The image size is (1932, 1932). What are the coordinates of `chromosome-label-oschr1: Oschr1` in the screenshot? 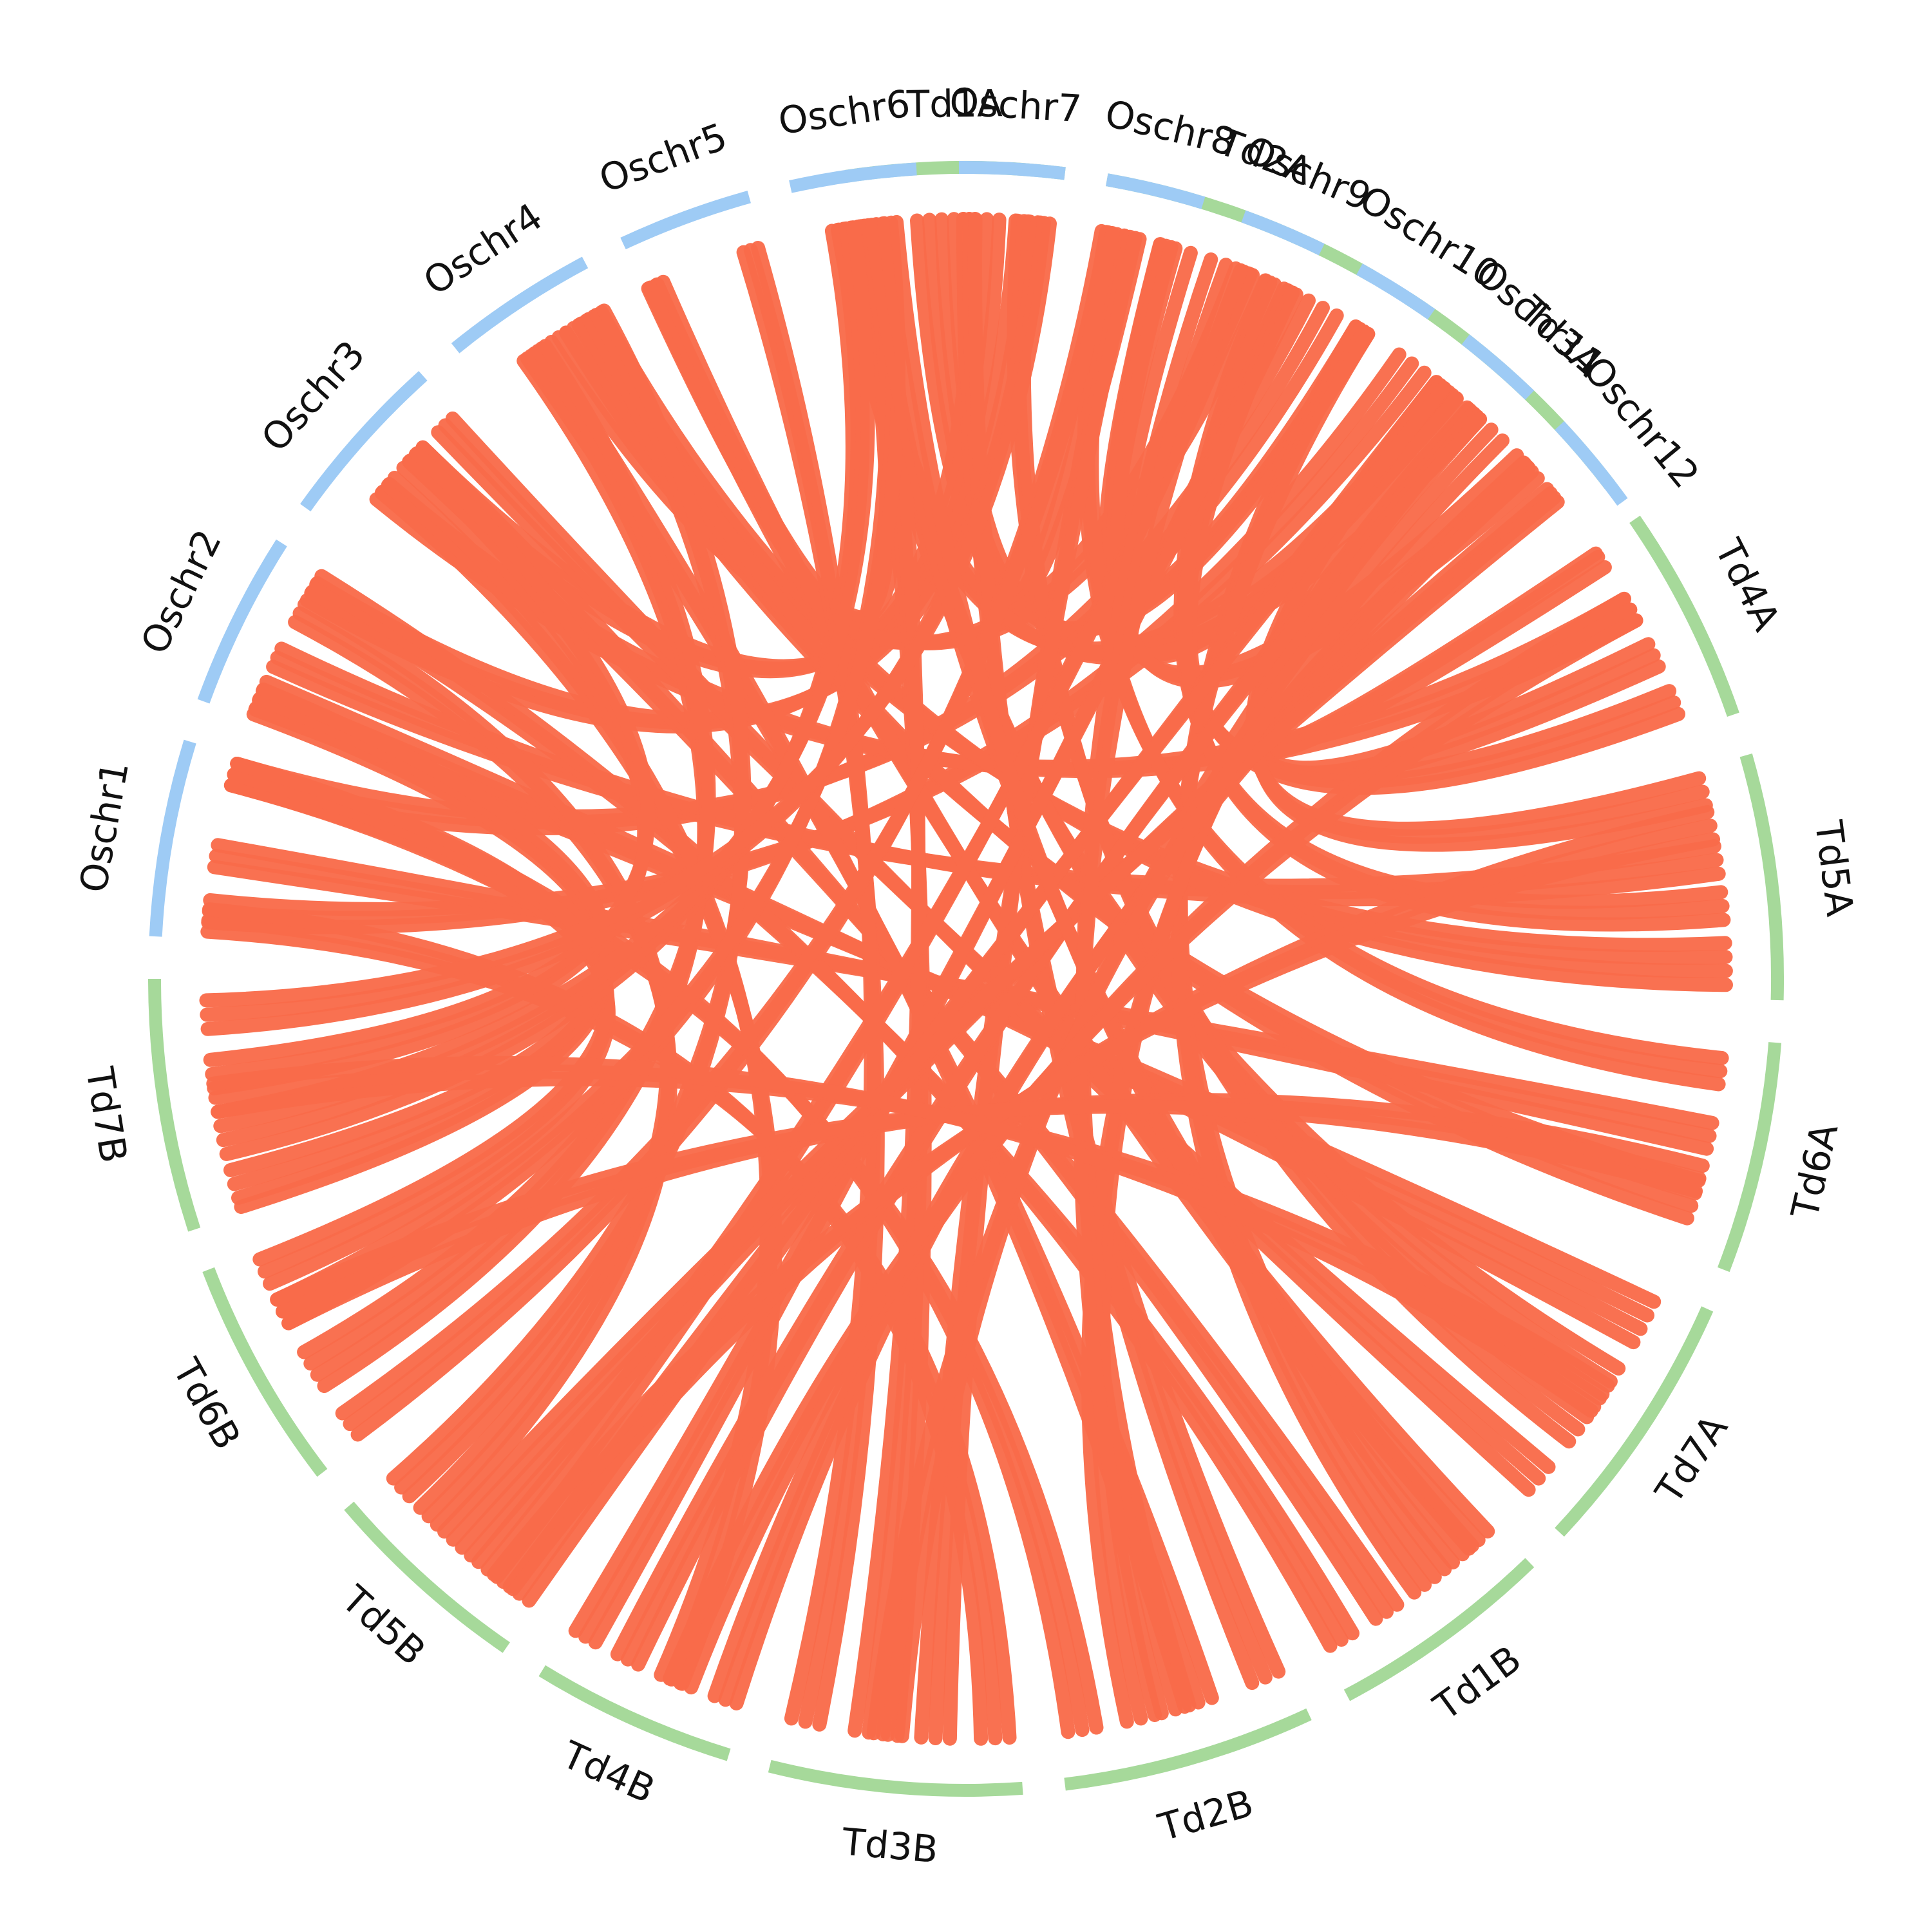 It's located at (104, 827).